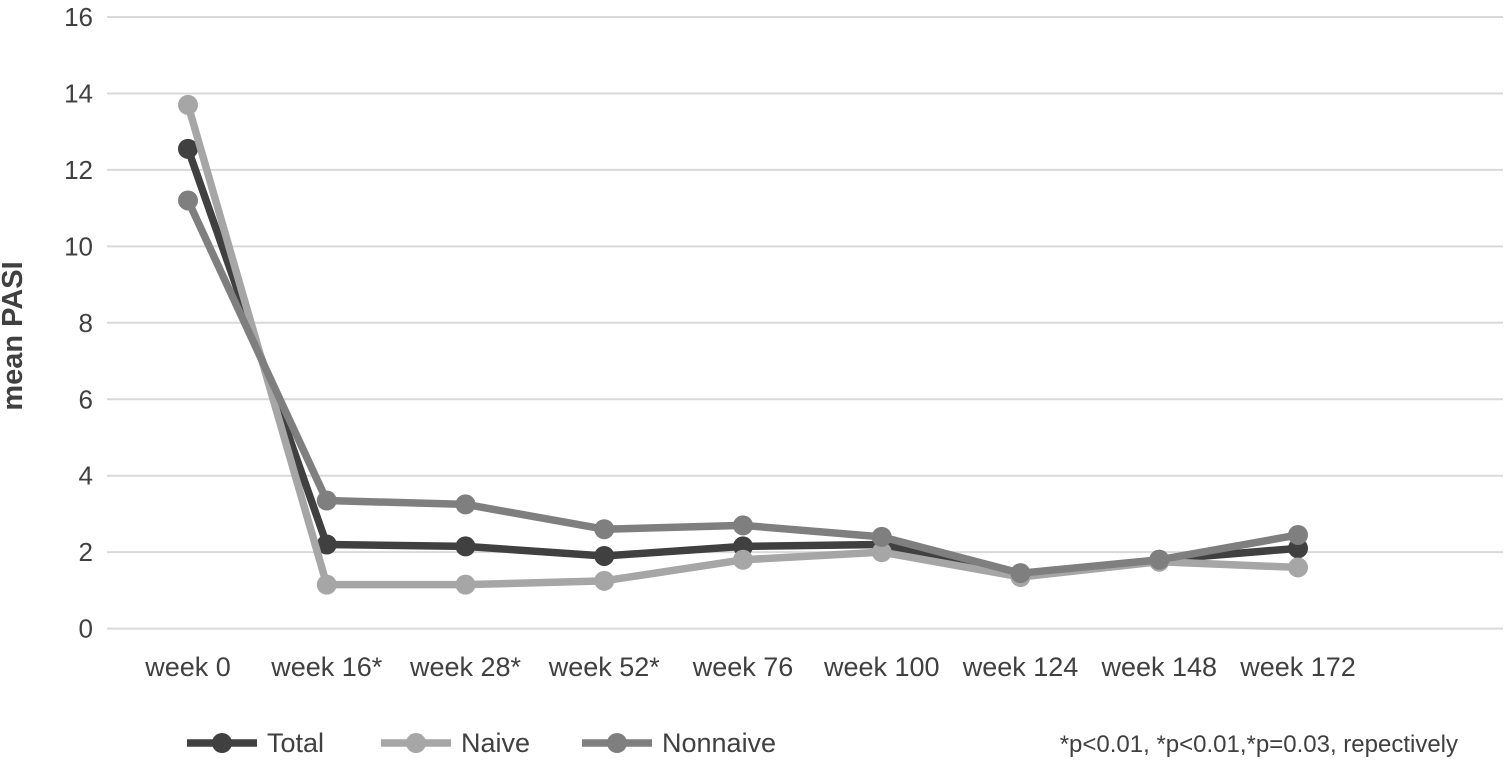 Image resolution: width=1505 pixels, height=762 pixels. I want to click on x-axis-label: week 52*, so click(604, 667).